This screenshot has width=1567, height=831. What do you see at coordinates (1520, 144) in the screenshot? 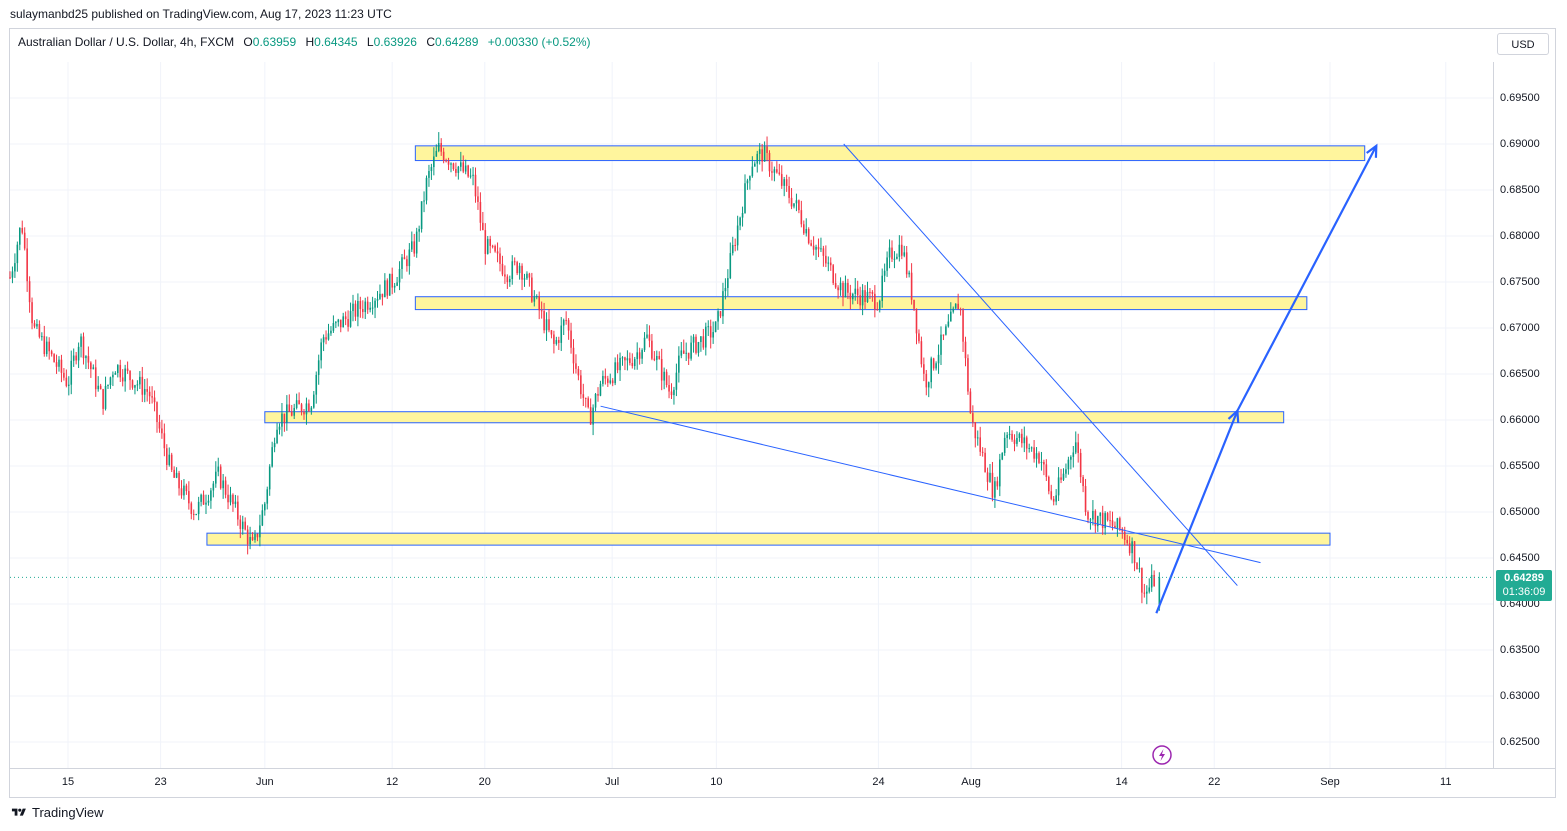
I see `price-tick-label: 0.69000` at bounding box center [1520, 144].